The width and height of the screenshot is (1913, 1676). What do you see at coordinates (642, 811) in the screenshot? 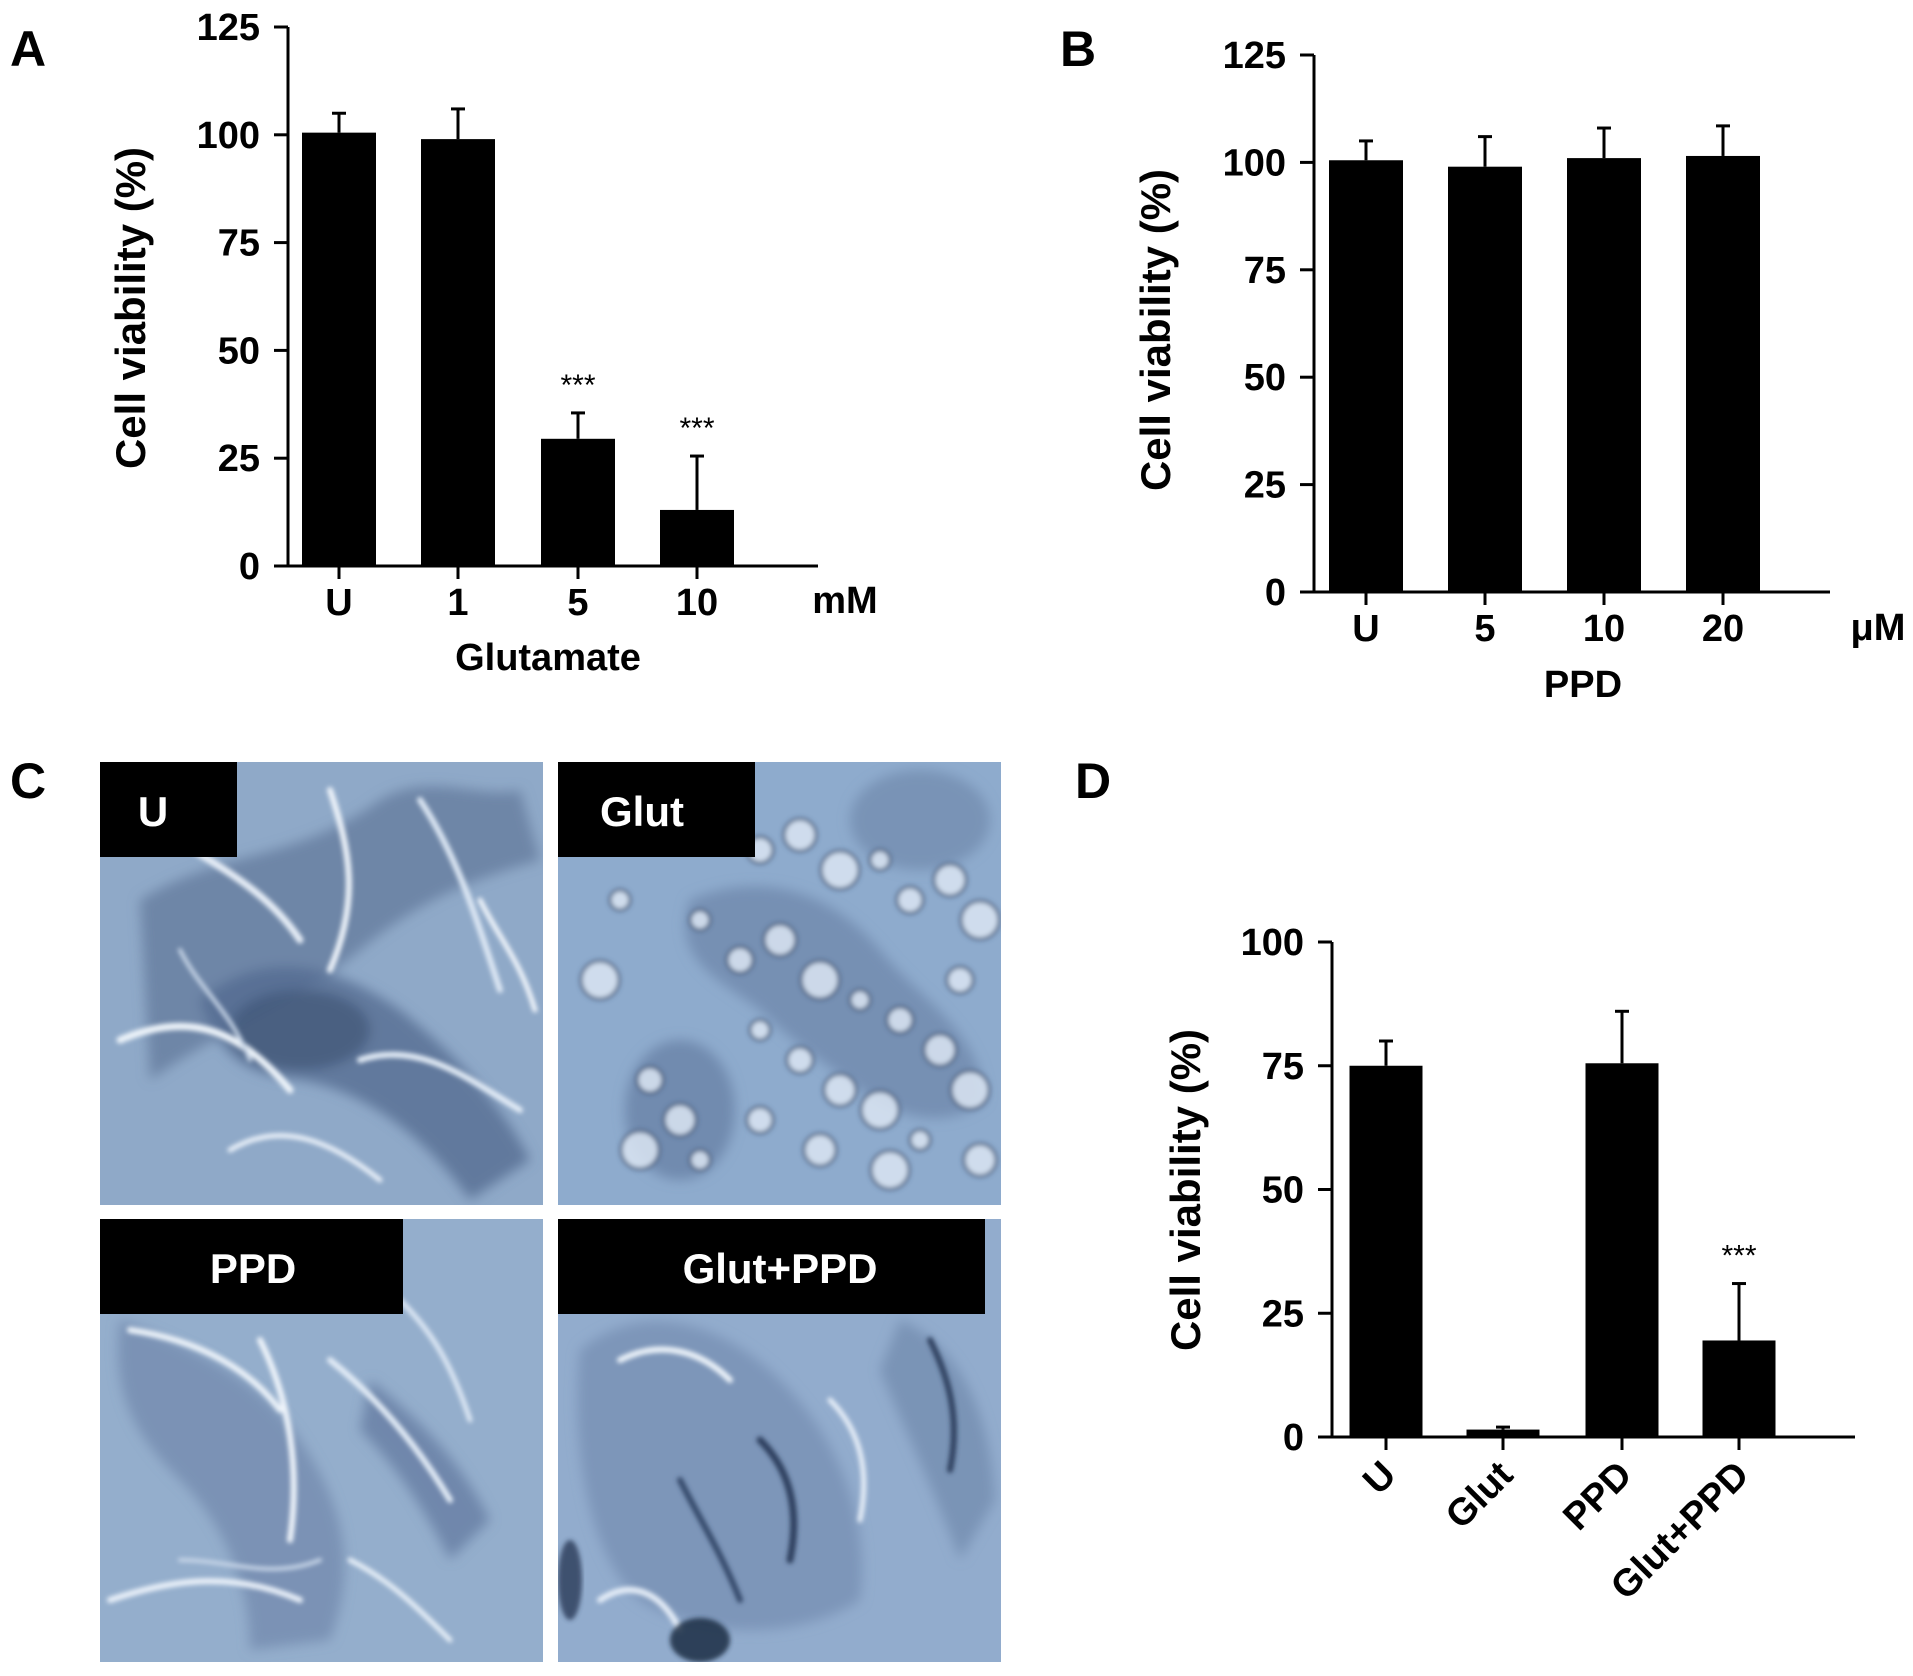
I see `micrograph-label-glut: Glut` at bounding box center [642, 811].